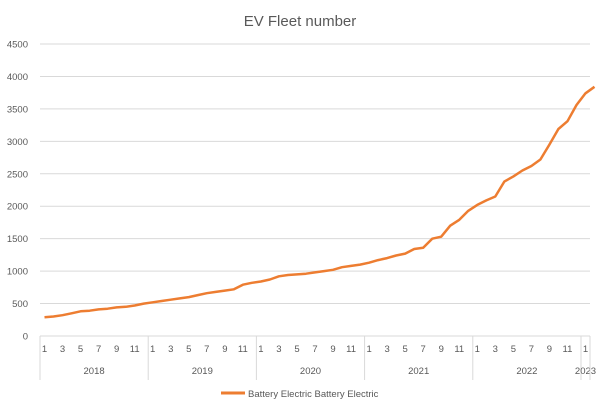 The height and width of the screenshot is (411, 600). What do you see at coordinates (310, 371) in the screenshot?
I see `year-label: 2020` at bounding box center [310, 371].